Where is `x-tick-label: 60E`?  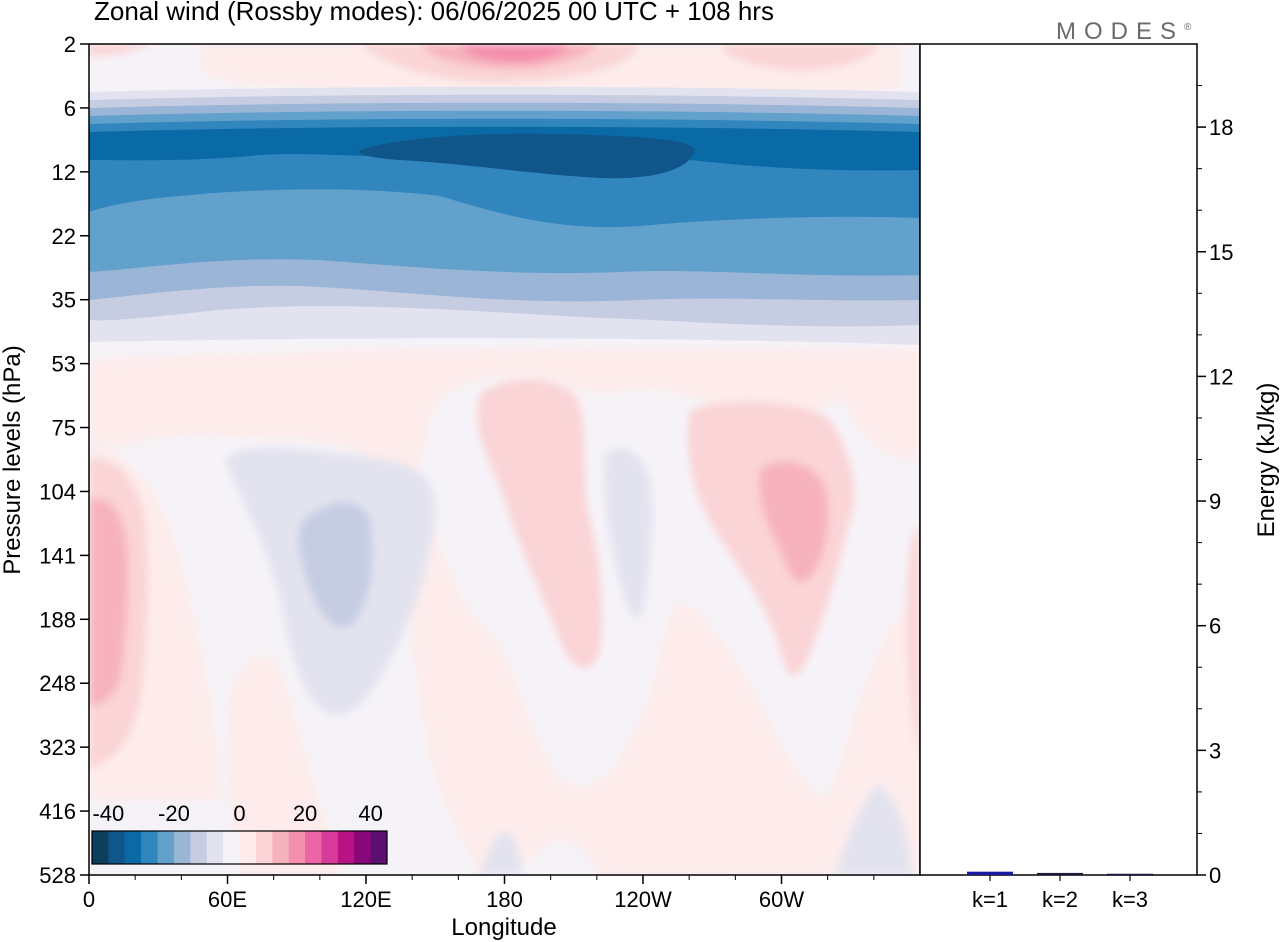 x-tick-label: 60E is located at coordinates (227, 899).